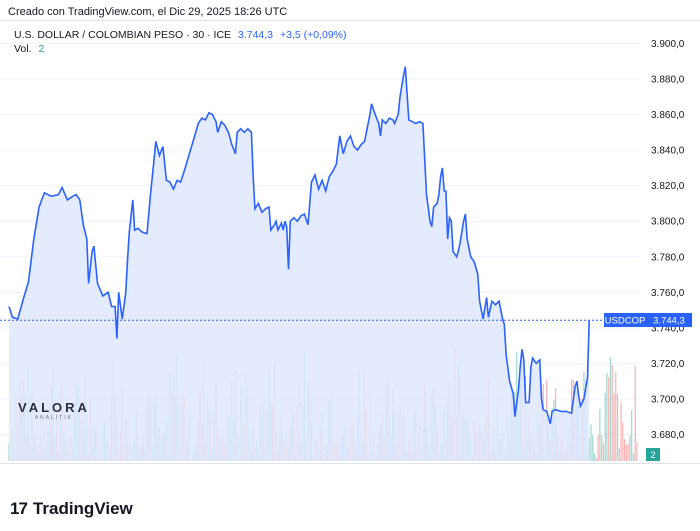 The image size is (700, 531). What do you see at coordinates (668, 399) in the screenshot?
I see `y-tick-label: 3.700,0` at bounding box center [668, 399].